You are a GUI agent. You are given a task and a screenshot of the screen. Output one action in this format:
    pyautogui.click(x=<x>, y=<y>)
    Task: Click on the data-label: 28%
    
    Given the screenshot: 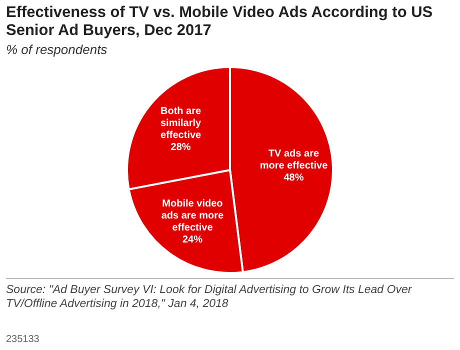 What is the action you would take?
    pyautogui.click(x=180, y=148)
    